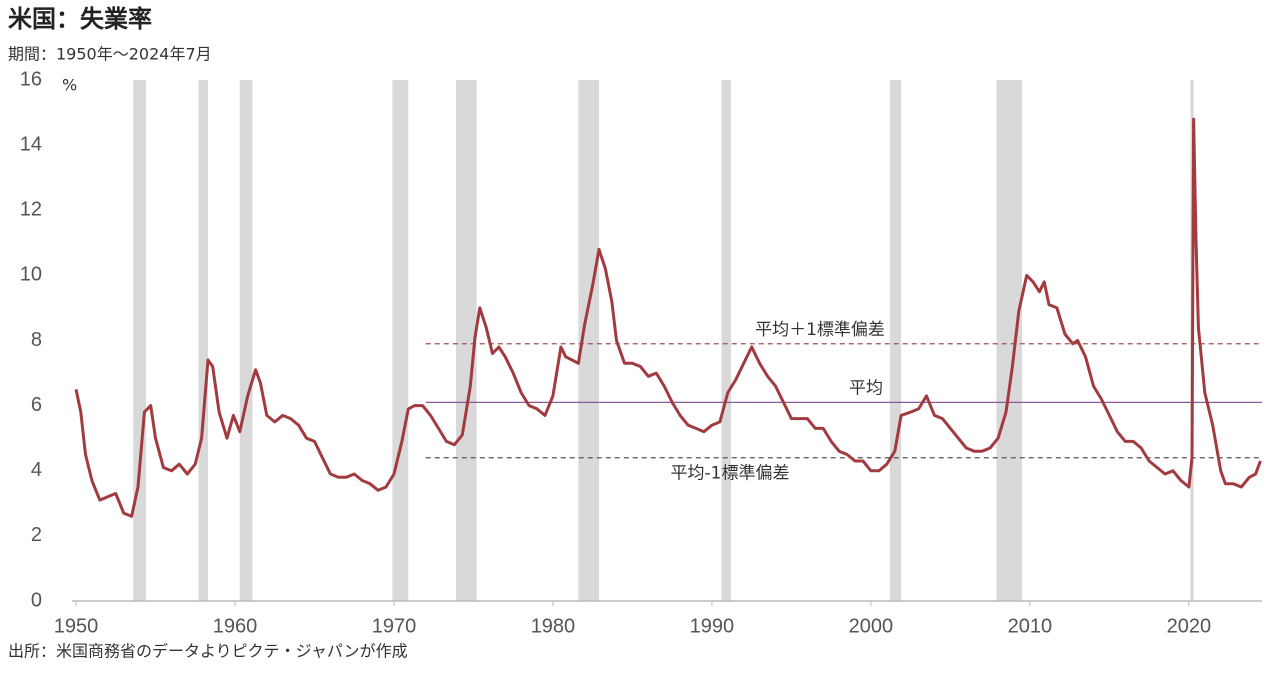  I want to click on chart-subtitle: 期間：1950年～2024年7月, so click(110, 54).